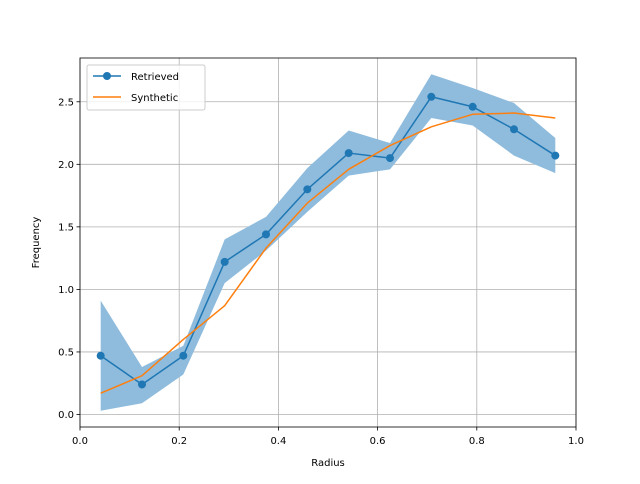 The height and width of the screenshot is (484, 640). I want to click on y-tick-label: 1.0, so click(66, 290).